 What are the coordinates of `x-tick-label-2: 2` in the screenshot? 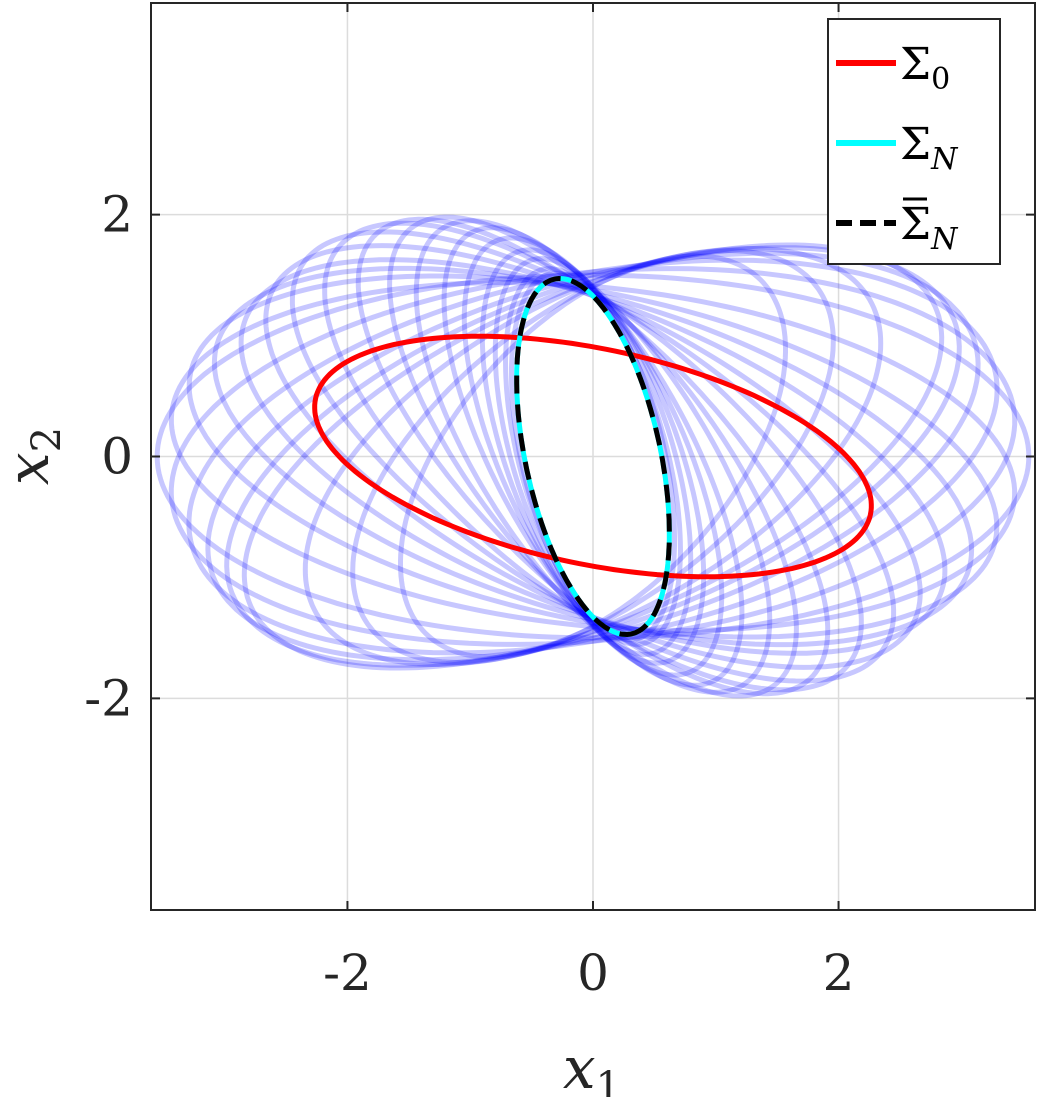 It's located at (839, 973).